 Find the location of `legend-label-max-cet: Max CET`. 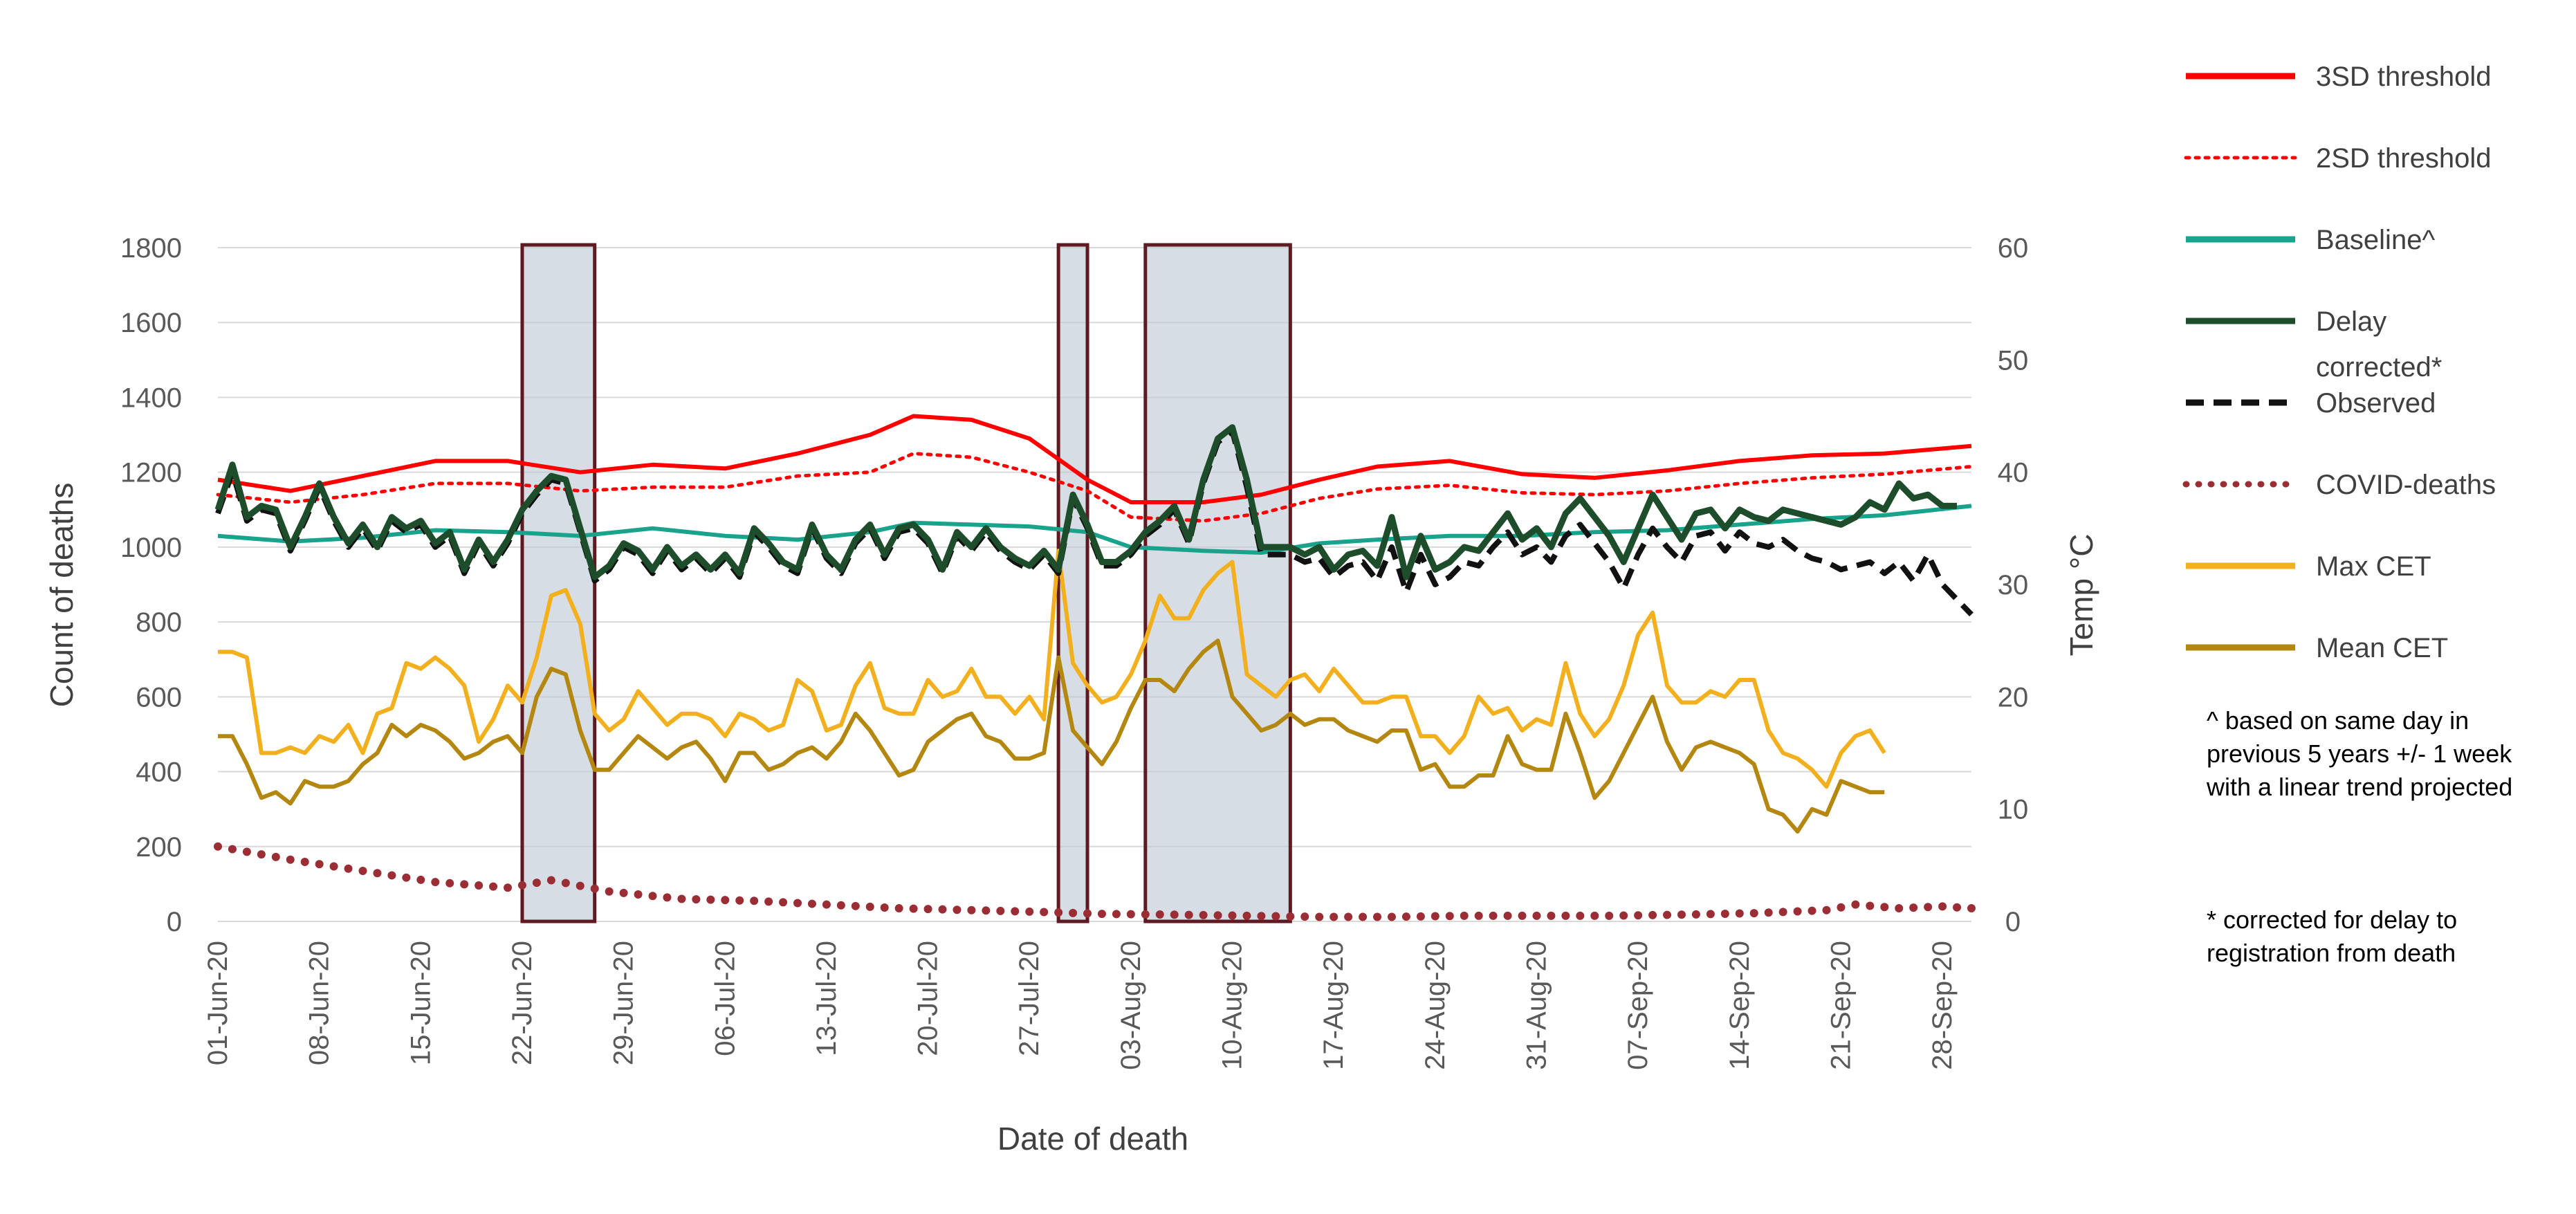

legend-label-max-cet: Max CET is located at coordinates (2373, 566).